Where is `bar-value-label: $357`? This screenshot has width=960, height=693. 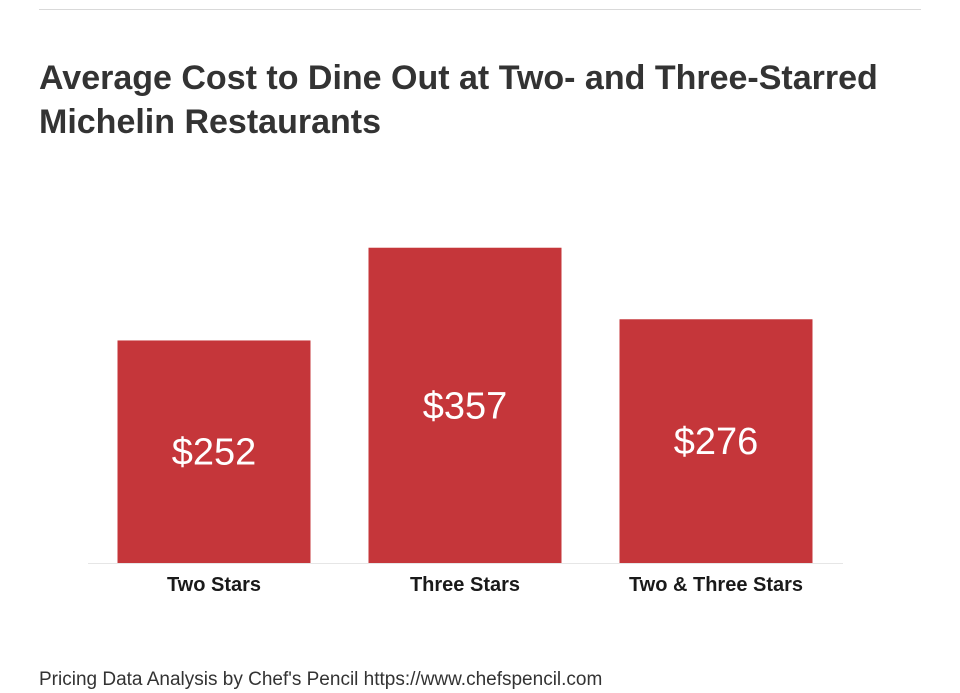 bar-value-label: $357 is located at coordinates (465, 406).